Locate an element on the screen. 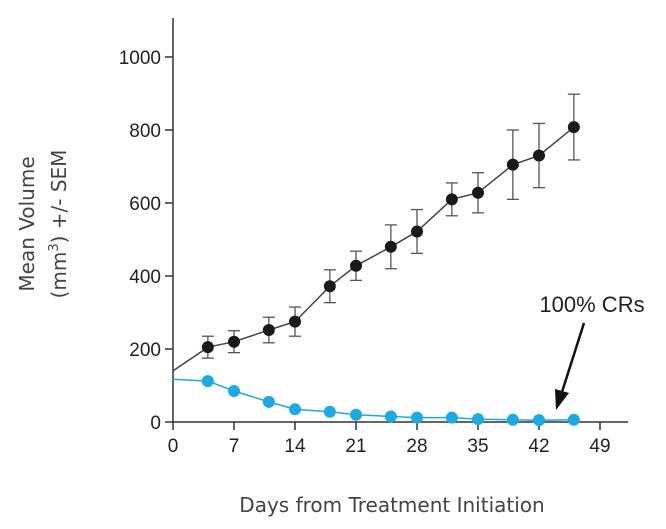 This screenshot has width=666, height=529. x-tick-label: 21 is located at coordinates (355, 446).